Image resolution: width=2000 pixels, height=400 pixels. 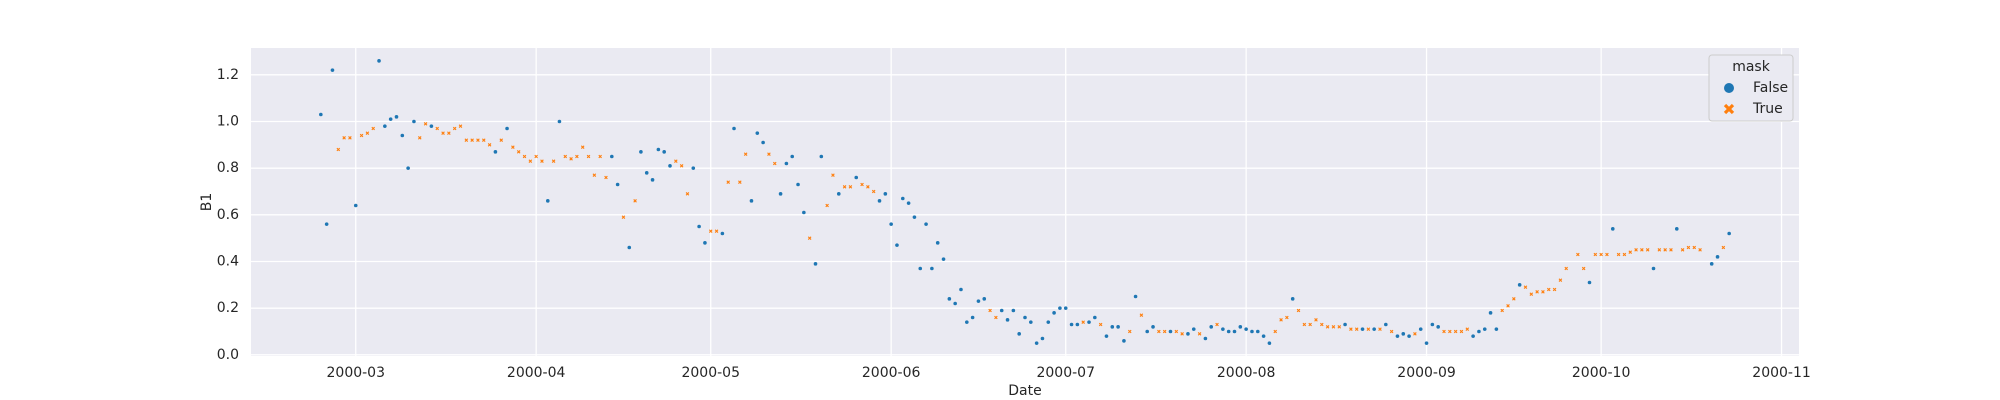 I want to click on legend-label: True, so click(x=1767, y=109).